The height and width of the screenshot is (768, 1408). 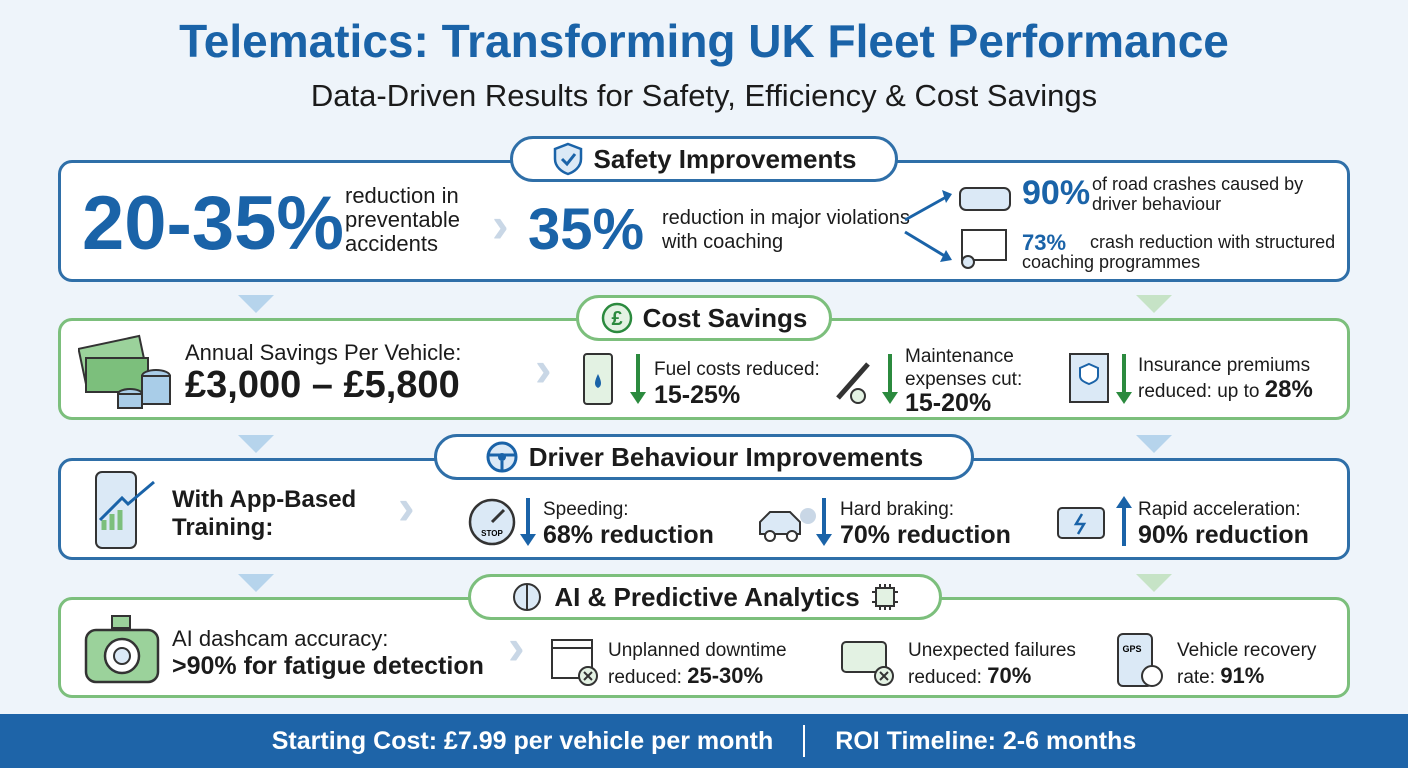 I want to click on stat: 70% reduction, so click(x=925, y=535).